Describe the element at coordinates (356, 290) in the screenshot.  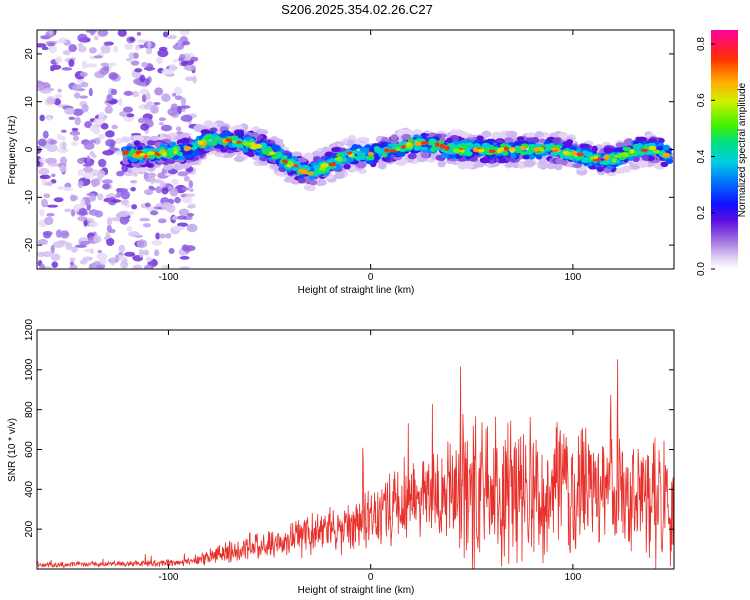
I see `spectrogram-x-label: Height of straight line (km)` at that location.